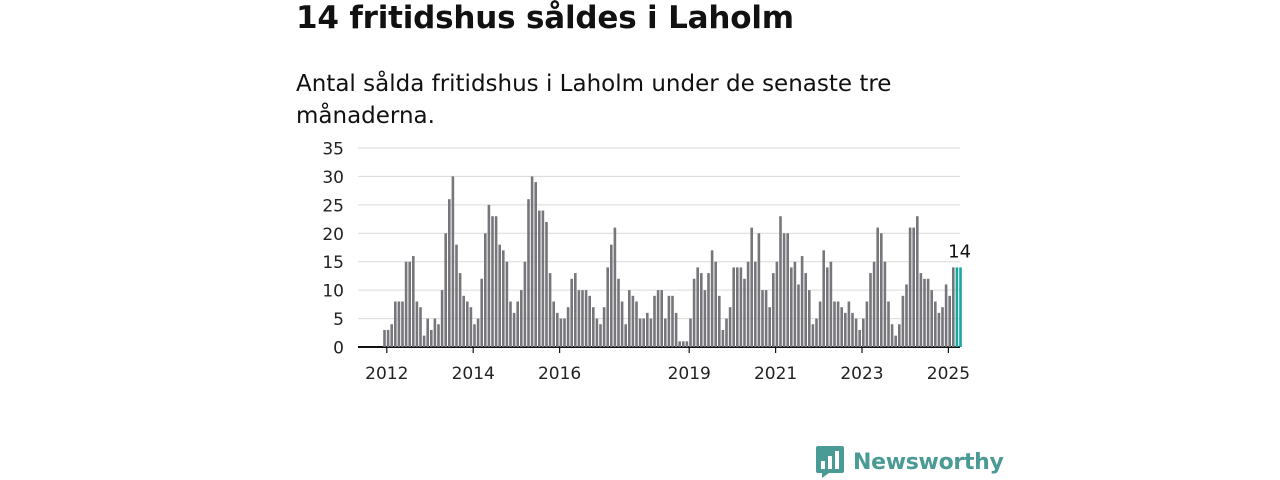 The image size is (1280, 480). What do you see at coordinates (559, 374) in the screenshot?
I see `x-tick-label: 2016` at bounding box center [559, 374].